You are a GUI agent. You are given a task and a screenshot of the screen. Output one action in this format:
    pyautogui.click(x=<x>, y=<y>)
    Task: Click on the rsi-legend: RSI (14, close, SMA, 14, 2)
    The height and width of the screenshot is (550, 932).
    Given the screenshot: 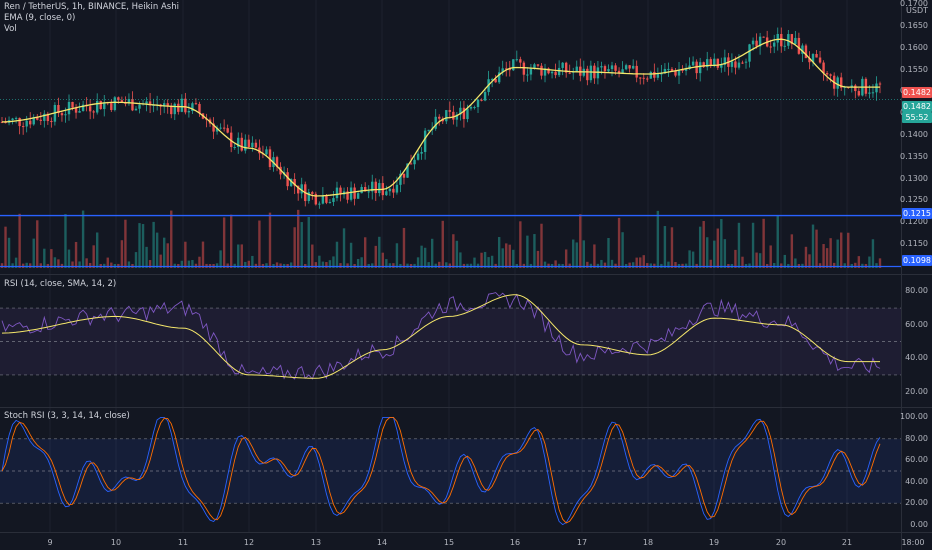 What is the action you would take?
    pyautogui.click(x=60, y=284)
    